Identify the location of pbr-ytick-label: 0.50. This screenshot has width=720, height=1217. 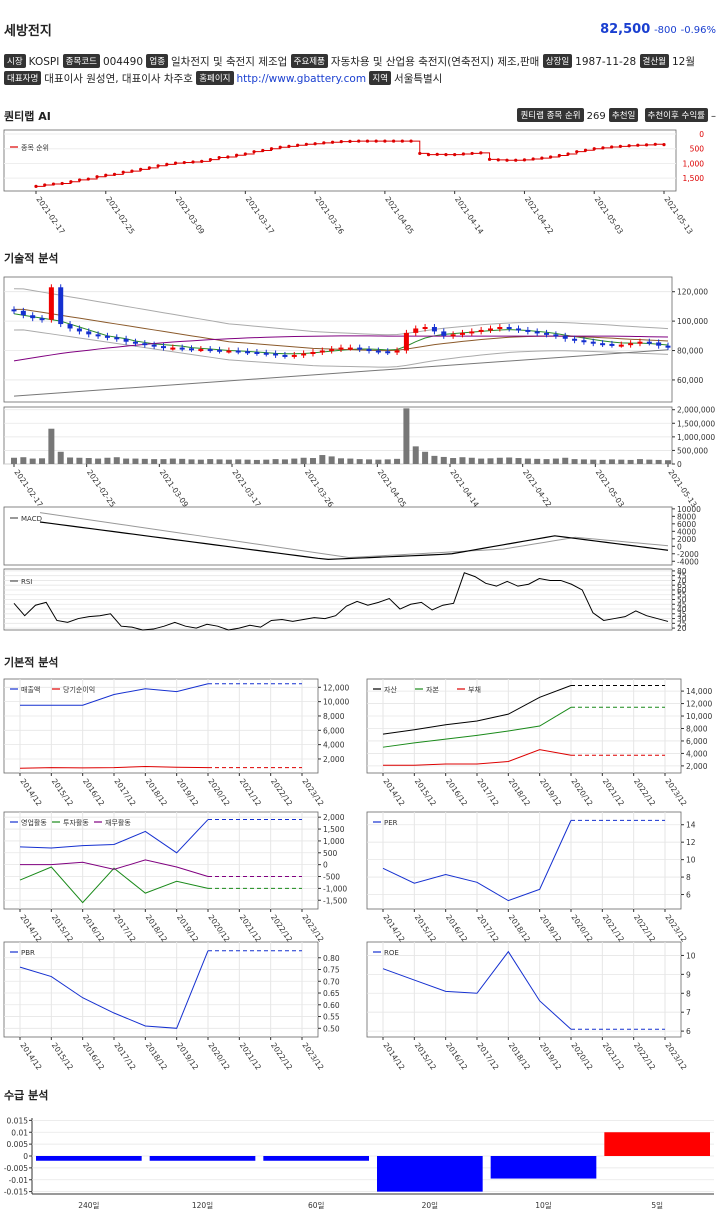
(331, 1028).